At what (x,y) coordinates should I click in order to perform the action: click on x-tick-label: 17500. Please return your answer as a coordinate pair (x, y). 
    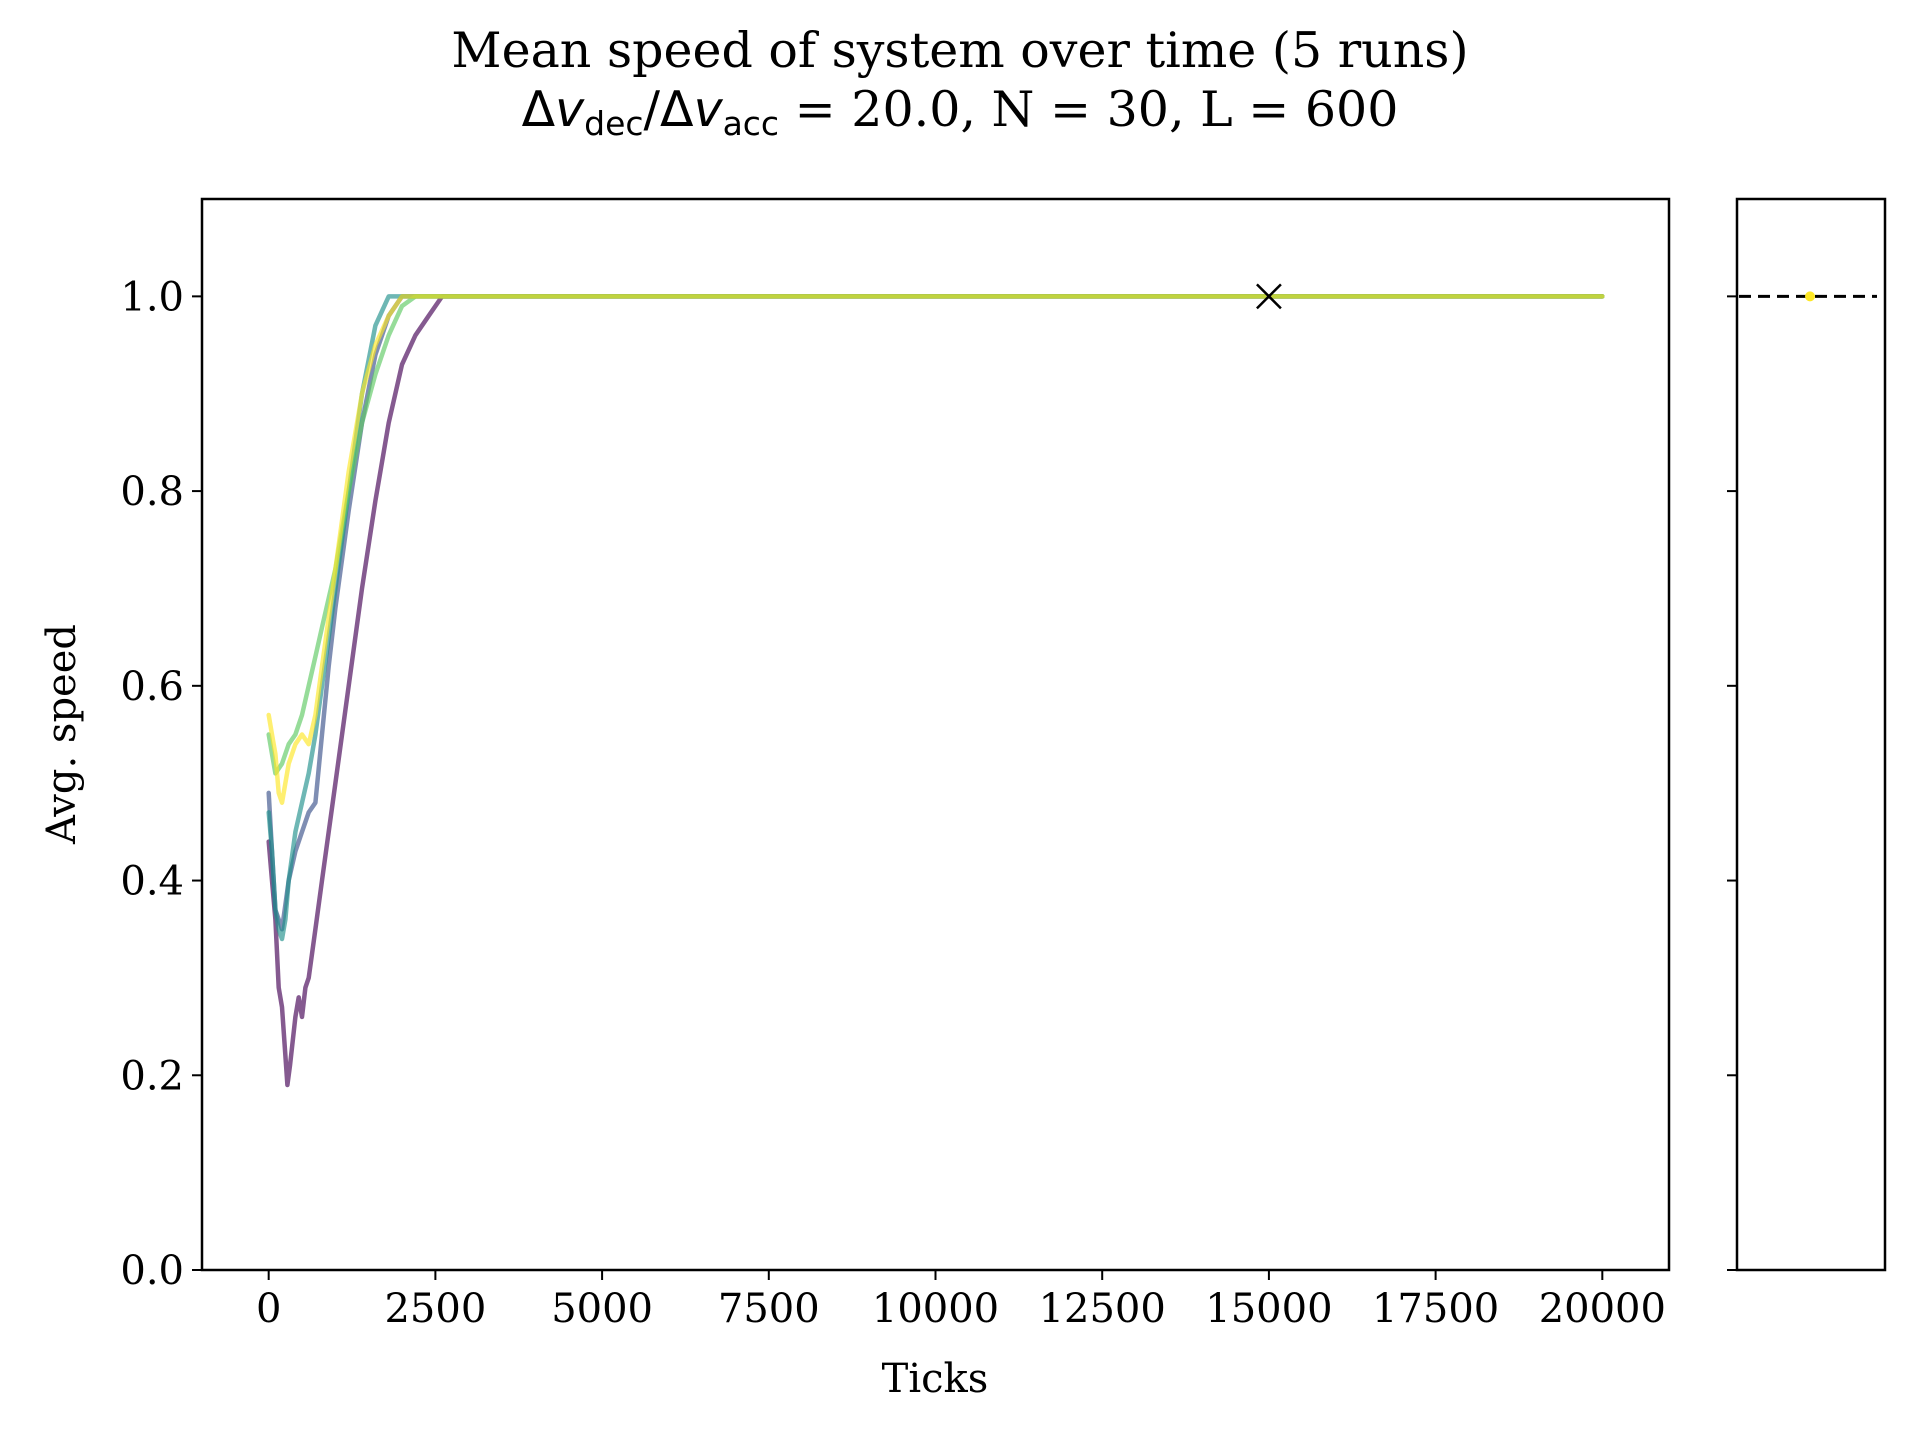
    Looking at the image, I should click on (1435, 1309).